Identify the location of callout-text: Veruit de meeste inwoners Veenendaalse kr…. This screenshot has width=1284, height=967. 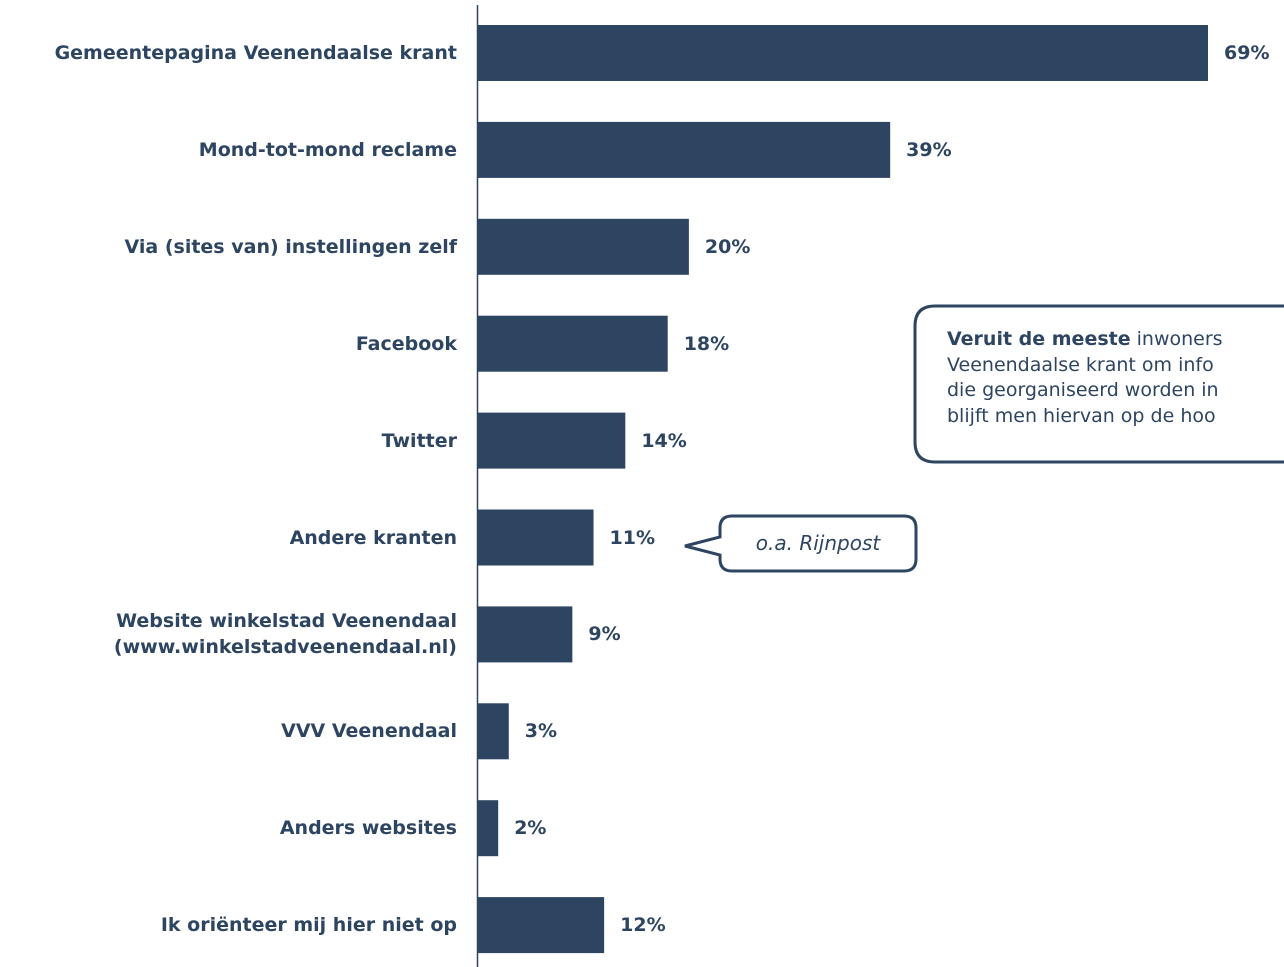
(1085, 378).